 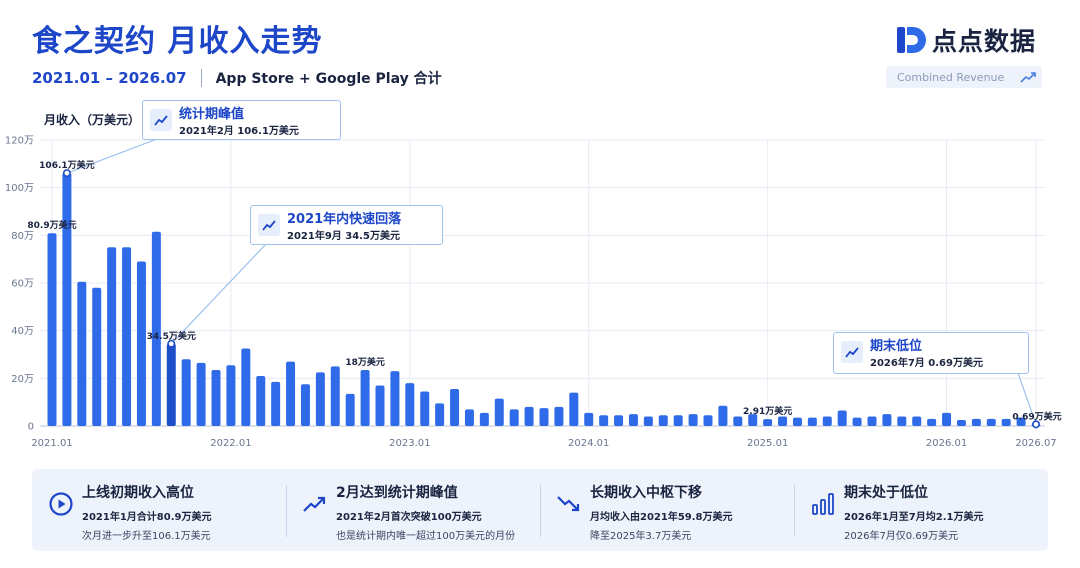 I want to click on legend: Combined Revenue, so click(x=964, y=77).